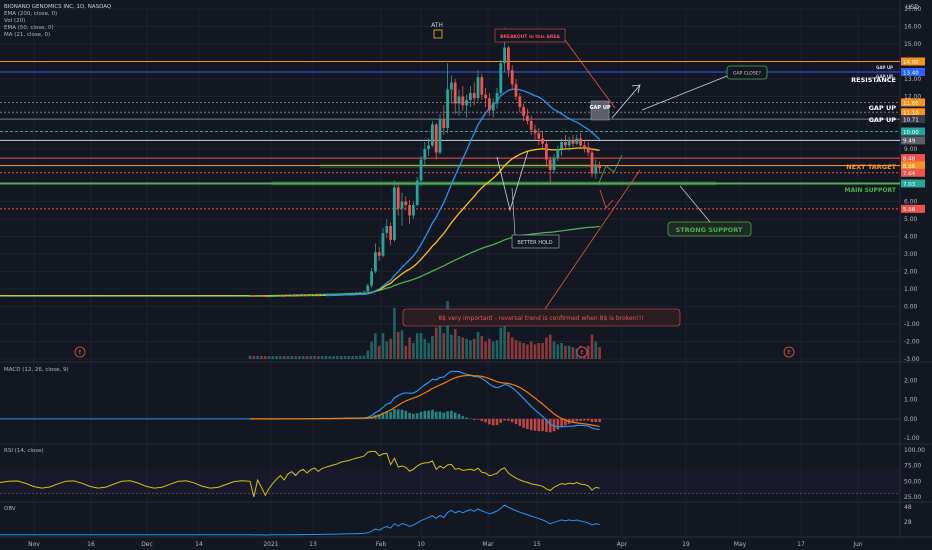 This screenshot has height=550, width=932. What do you see at coordinates (788, 353) in the screenshot?
I see `earnings-label: E` at bounding box center [788, 353].